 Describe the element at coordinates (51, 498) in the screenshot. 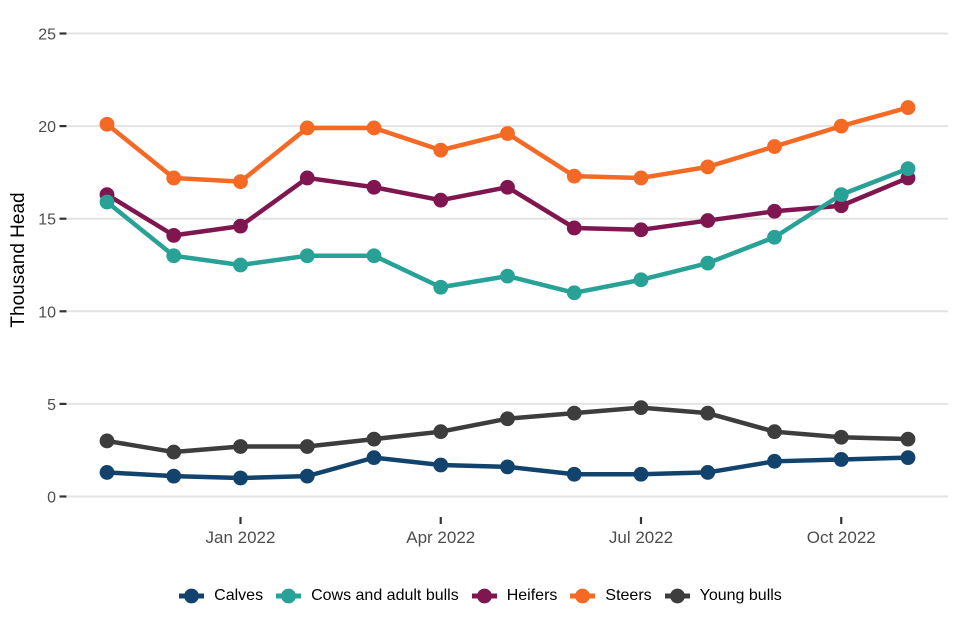

I see `y-tick-label: 0` at that location.